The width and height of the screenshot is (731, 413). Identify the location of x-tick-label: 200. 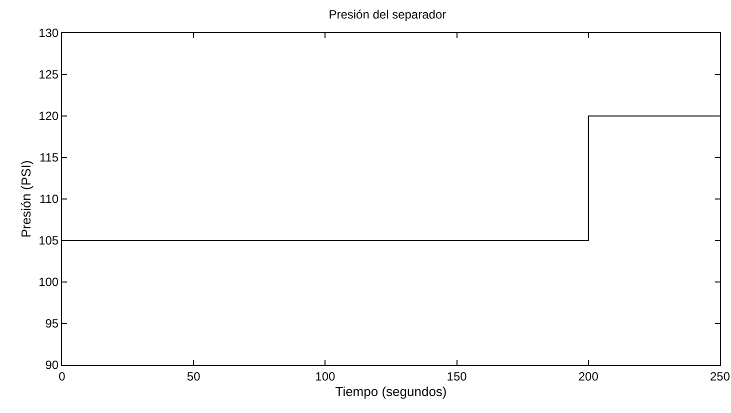
(588, 376).